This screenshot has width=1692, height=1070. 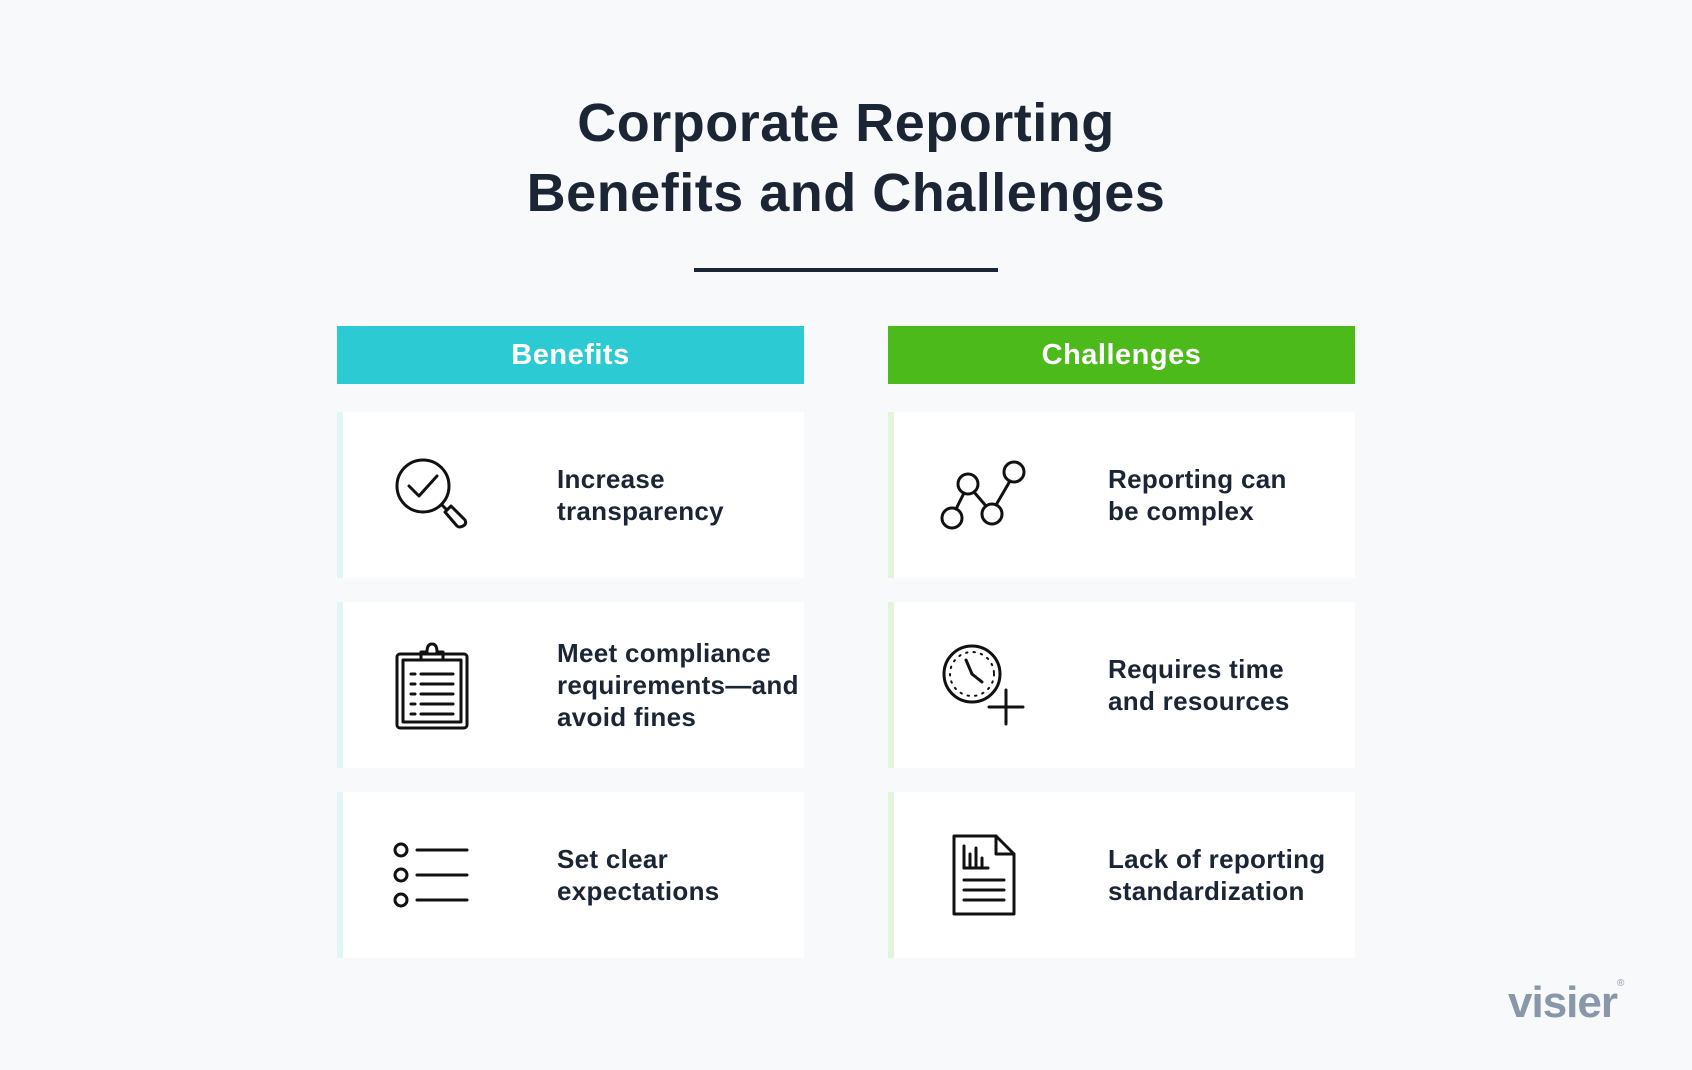 What do you see at coordinates (638, 875) in the screenshot?
I see `benefit-text: Set clear expectations` at bounding box center [638, 875].